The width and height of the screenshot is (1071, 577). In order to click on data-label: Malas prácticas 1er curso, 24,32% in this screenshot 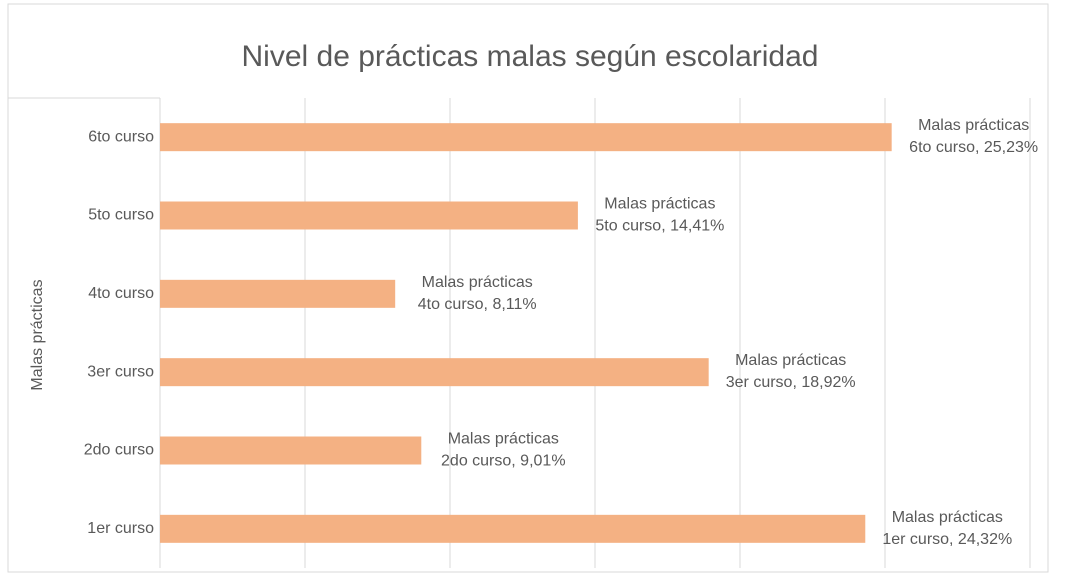, I will do `click(947, 528)`.